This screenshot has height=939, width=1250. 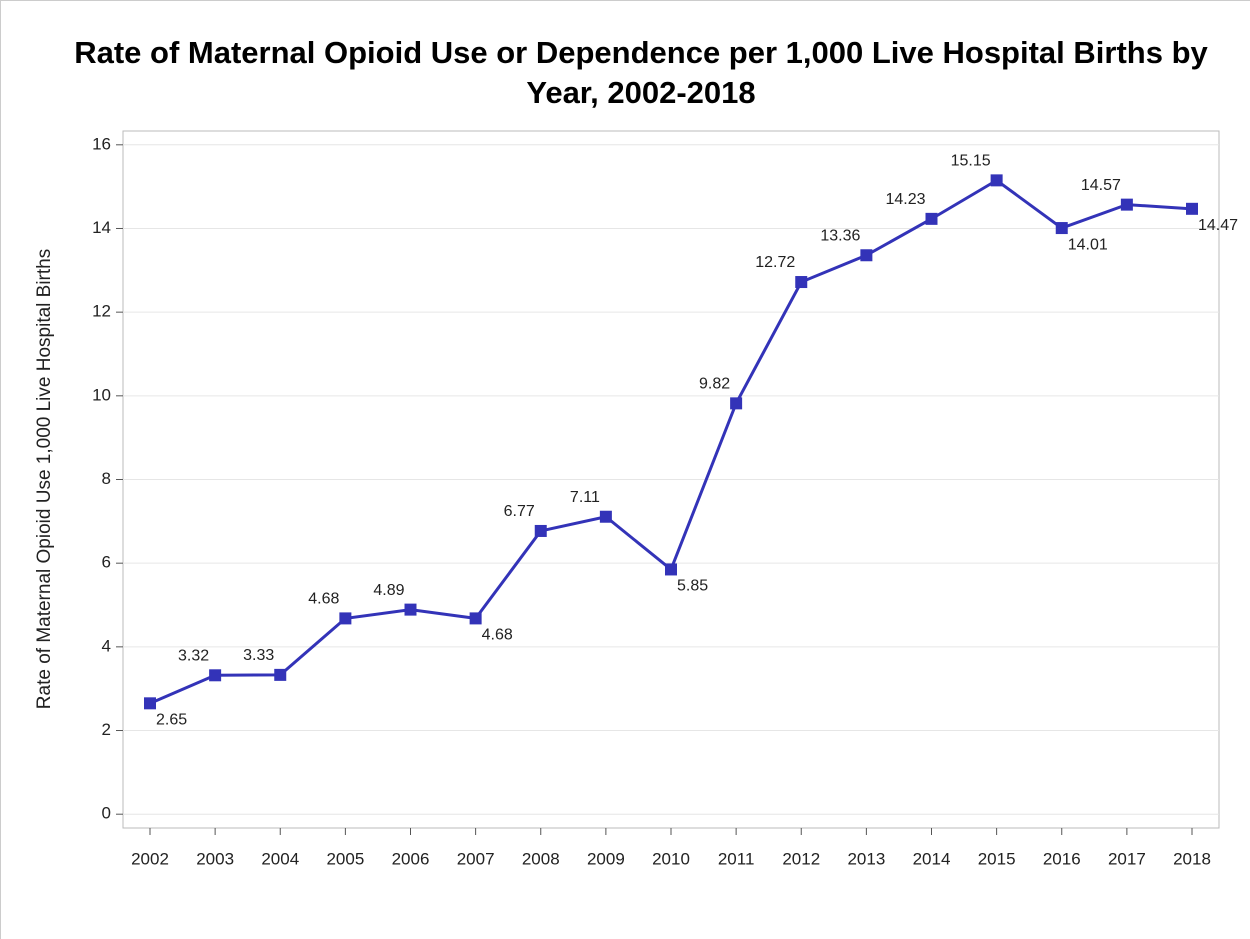 What do you see at coordinates (106, 645) in the screenshot?
I see `y-tick-label: 4` at bounding box center [106, 645].